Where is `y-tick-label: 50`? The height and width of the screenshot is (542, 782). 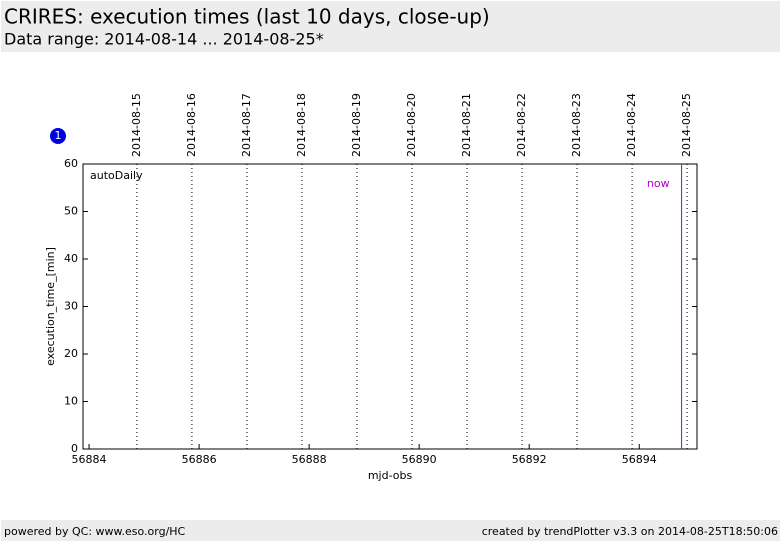
y-tick-label: 50 is located at coordinates (71, 211).